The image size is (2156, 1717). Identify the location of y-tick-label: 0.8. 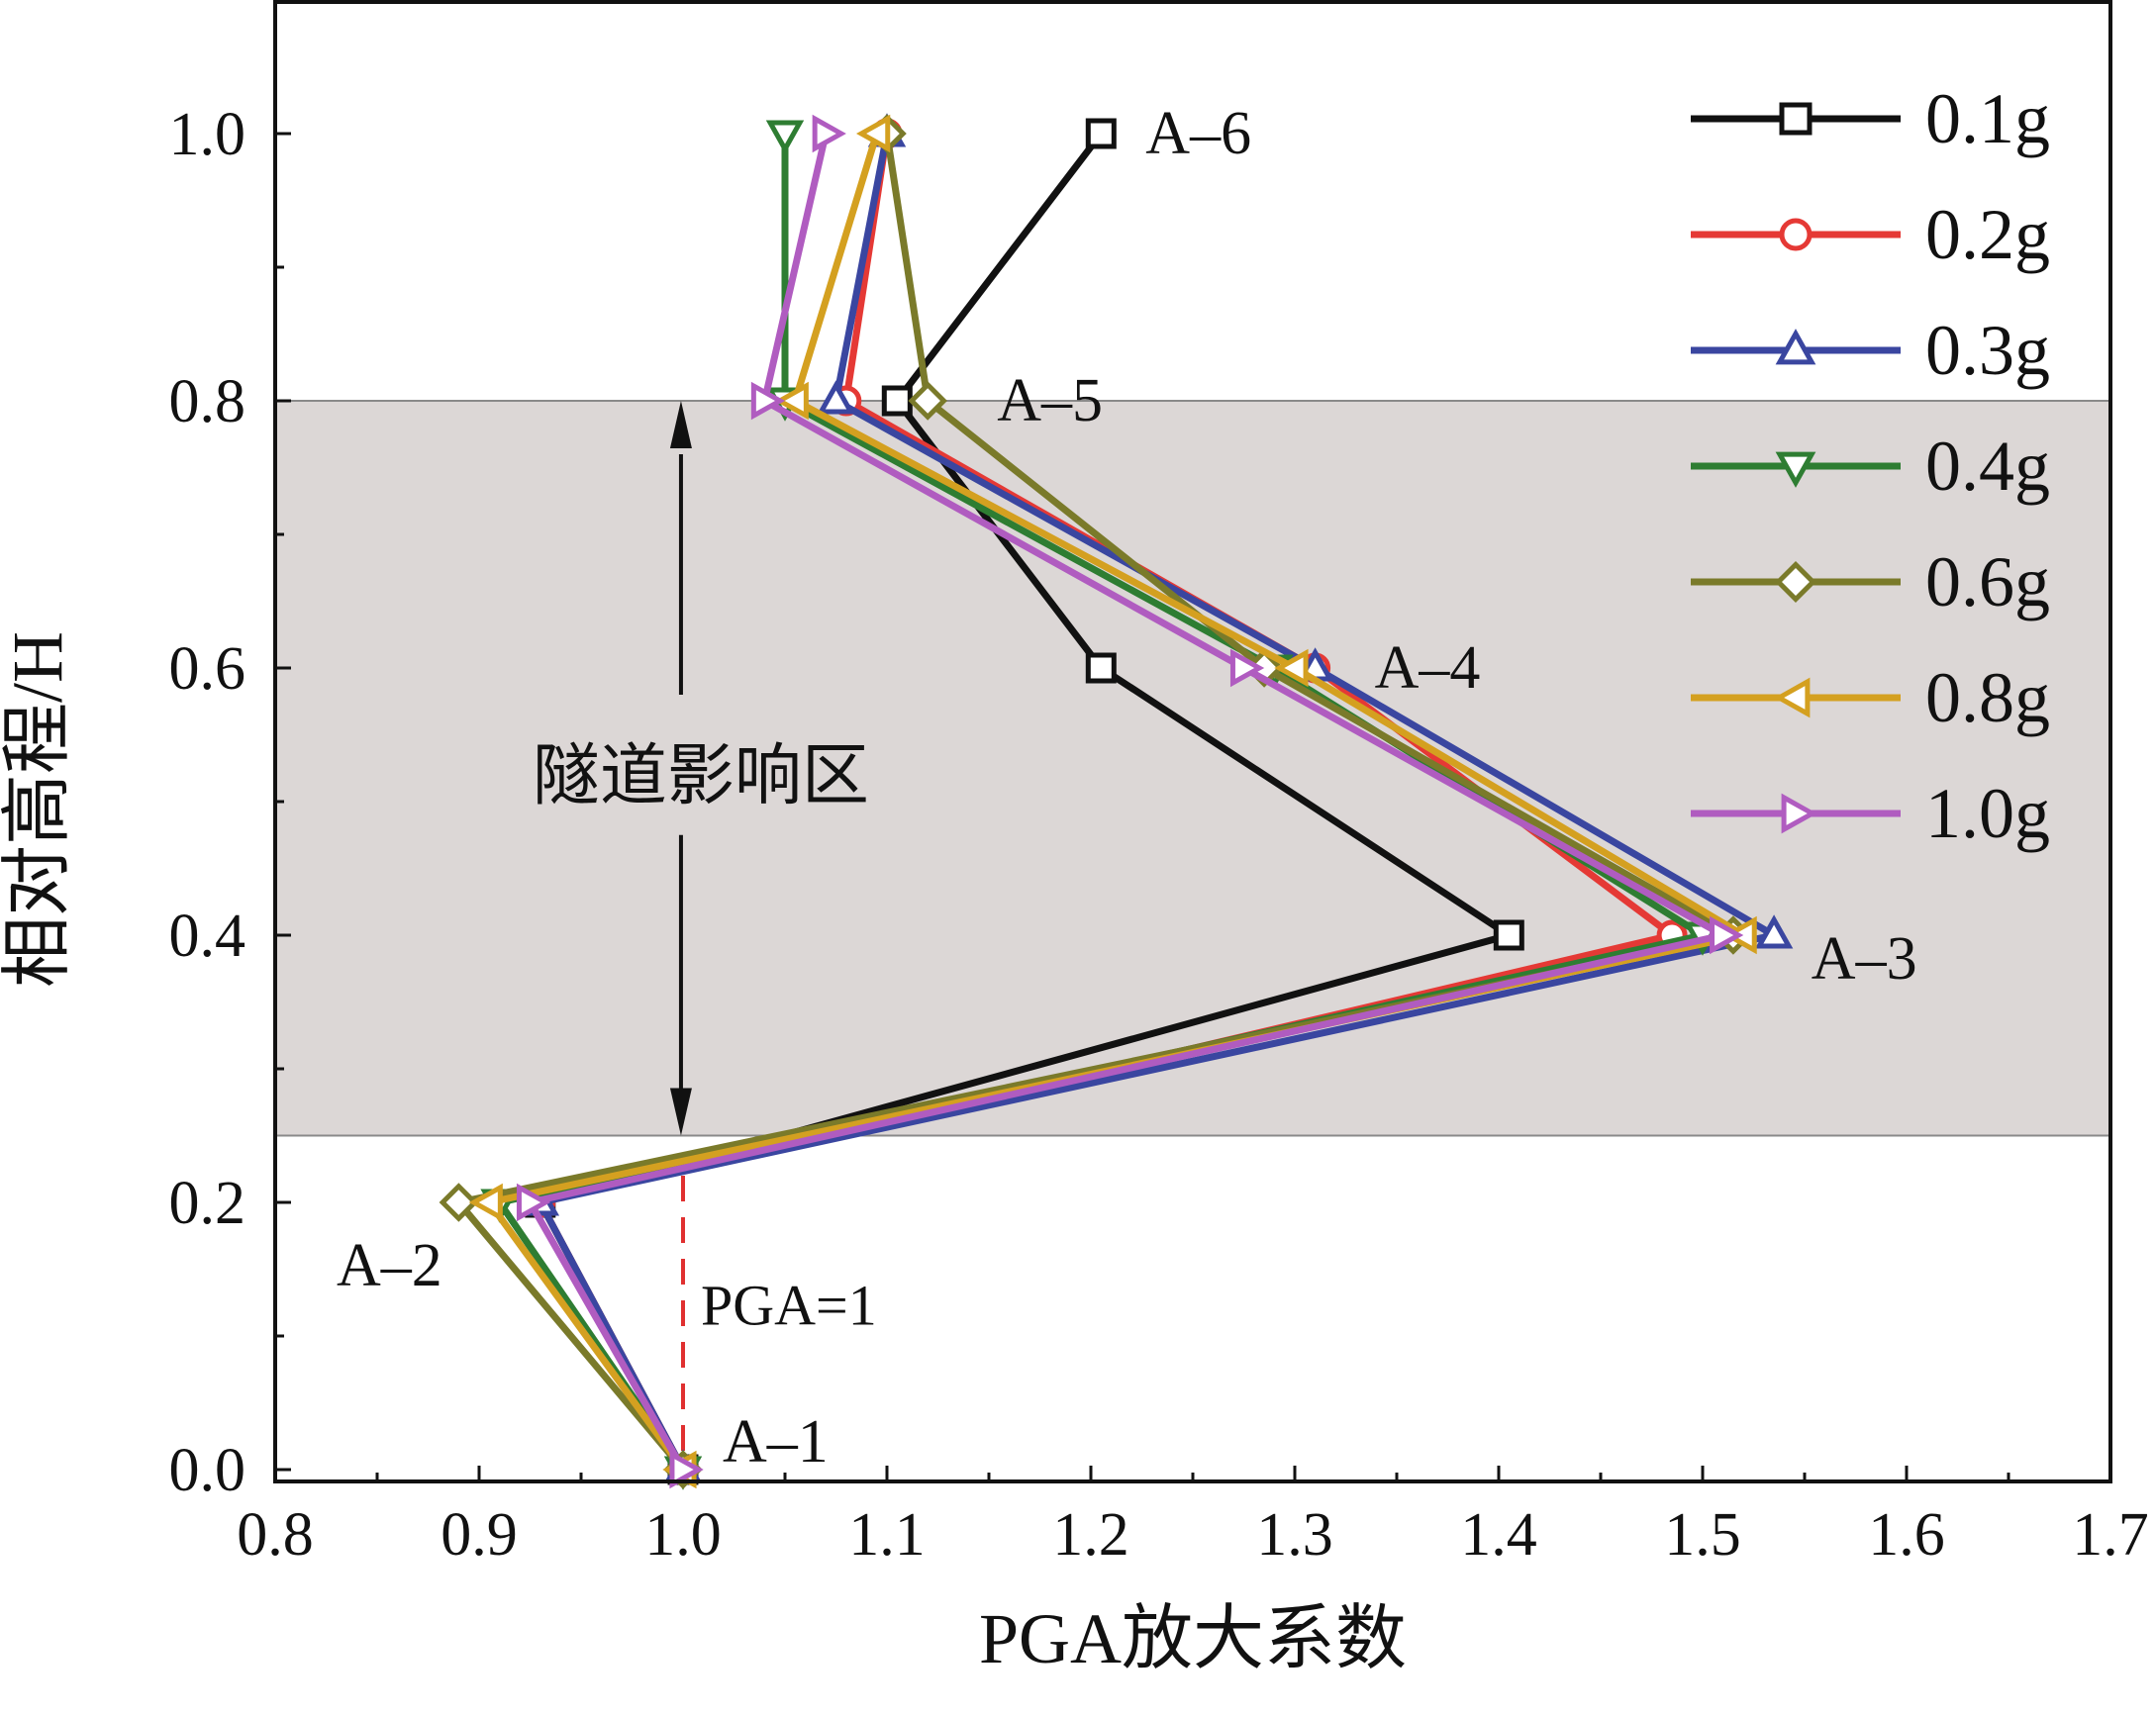
(207, 402).